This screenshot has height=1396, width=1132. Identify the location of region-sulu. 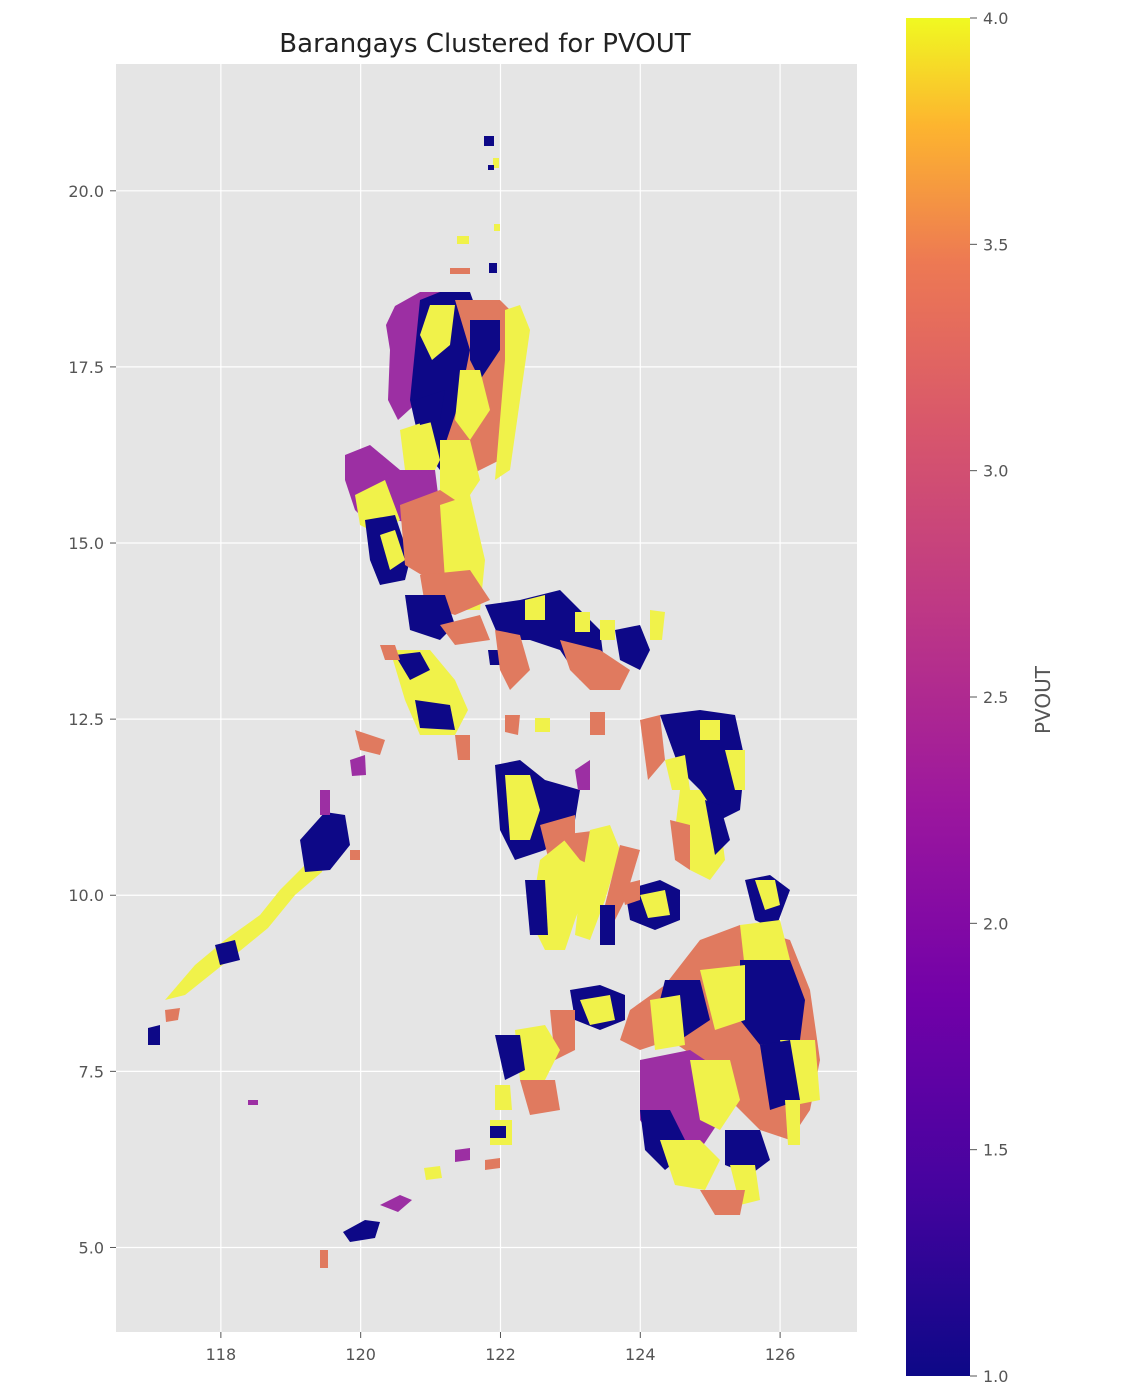
(410, 1208).